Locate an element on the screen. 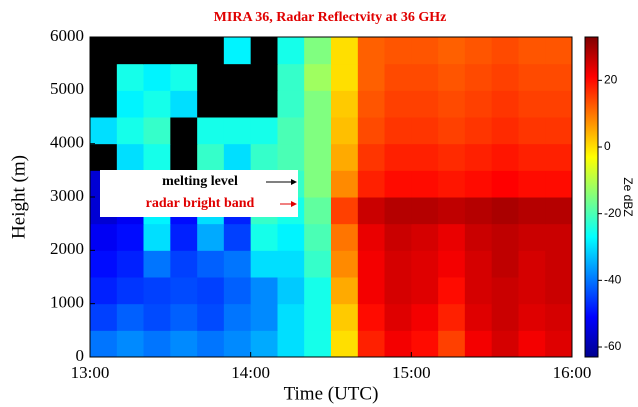  x-tick-label: 15:00 is located at coordinates (411, 372).